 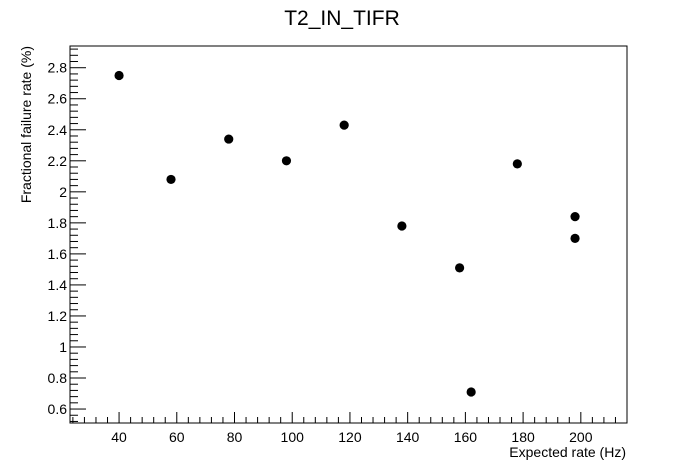 What do you see at coordinates (58, 238) in the screenshot?
I see `y-tick-labels: 0.6 0.8 1 1.2 1.4 1.6 1.8 2 2.2 2.4 2.6 2.8` at bounding box center [58, 238].